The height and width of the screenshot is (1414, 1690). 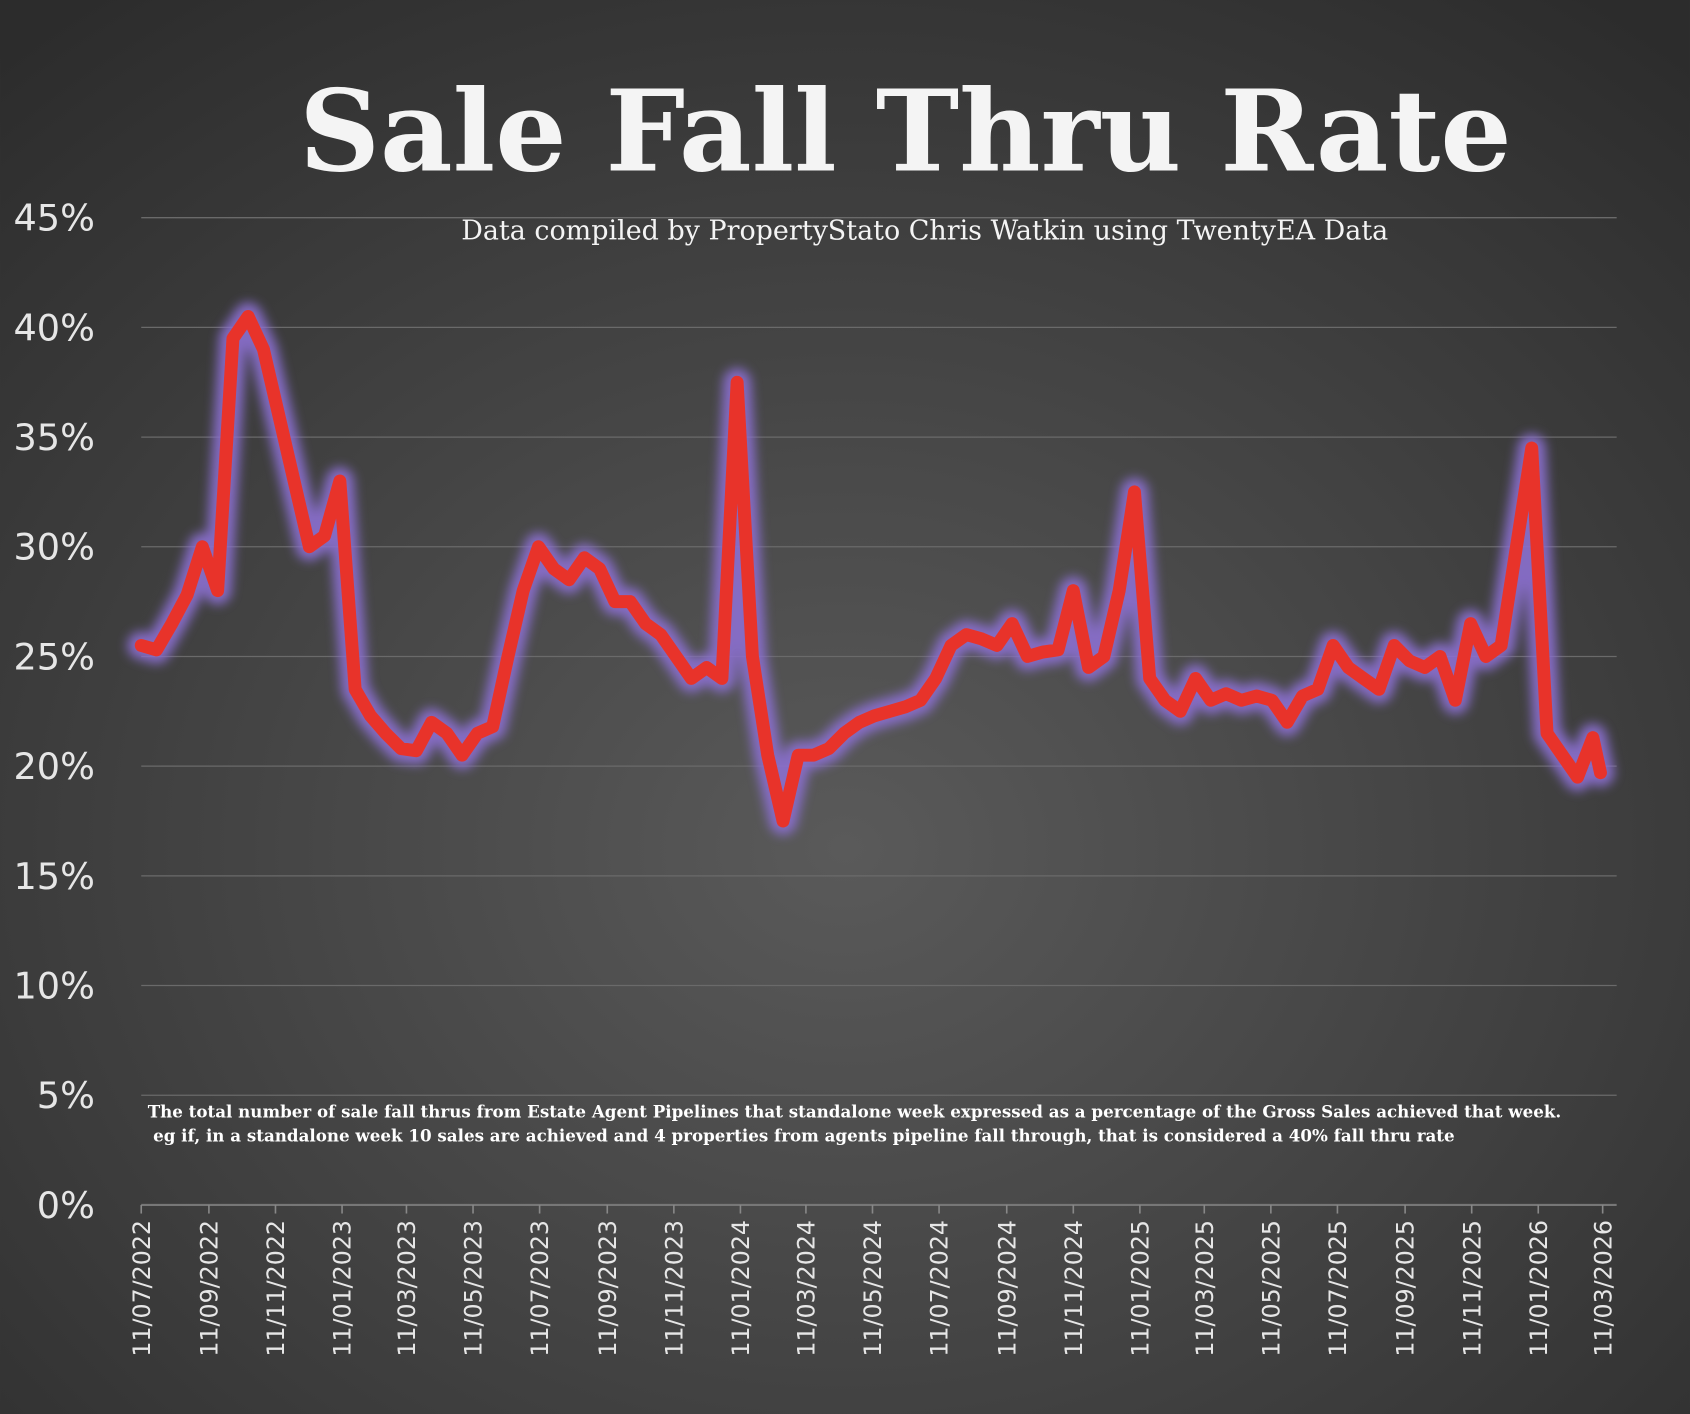 What do you see at coordinates (66, 1205) in the screenshot?
I see `y-tick-label: 0%` at bounding box center [66, 1205].